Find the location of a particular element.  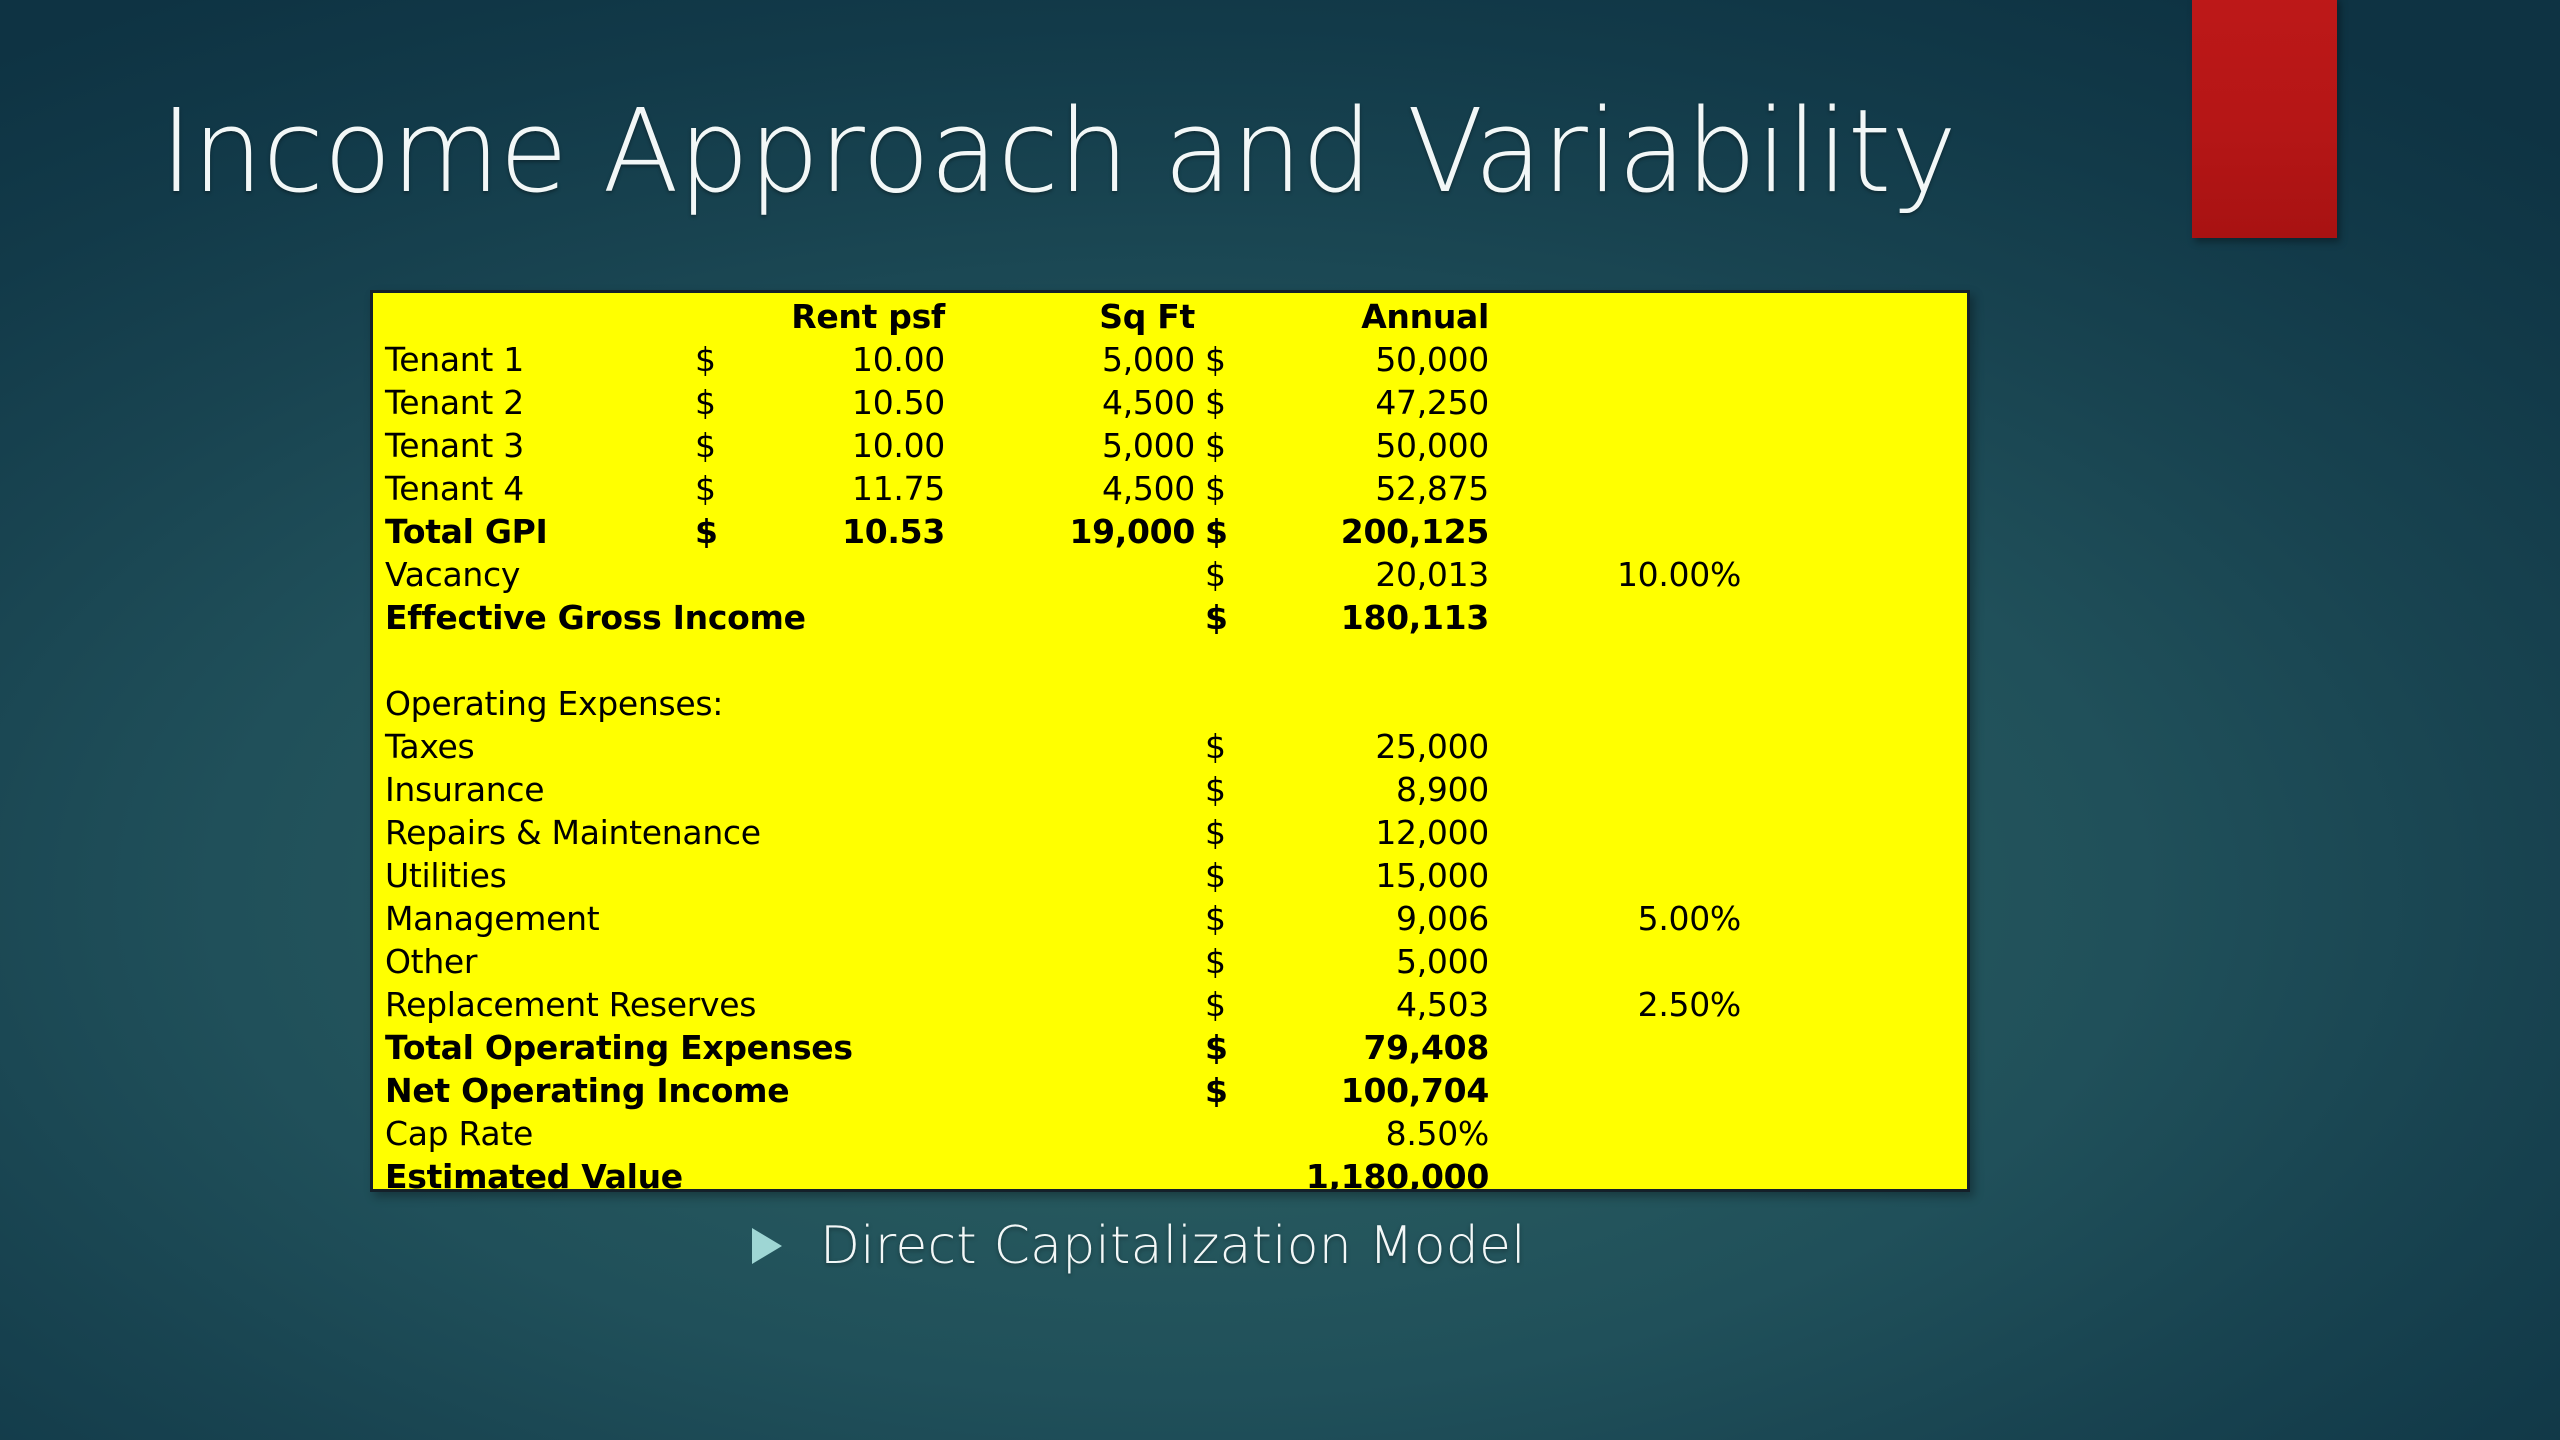

row-label: Repairs & Maintenance is located at coordinates (573, 832).